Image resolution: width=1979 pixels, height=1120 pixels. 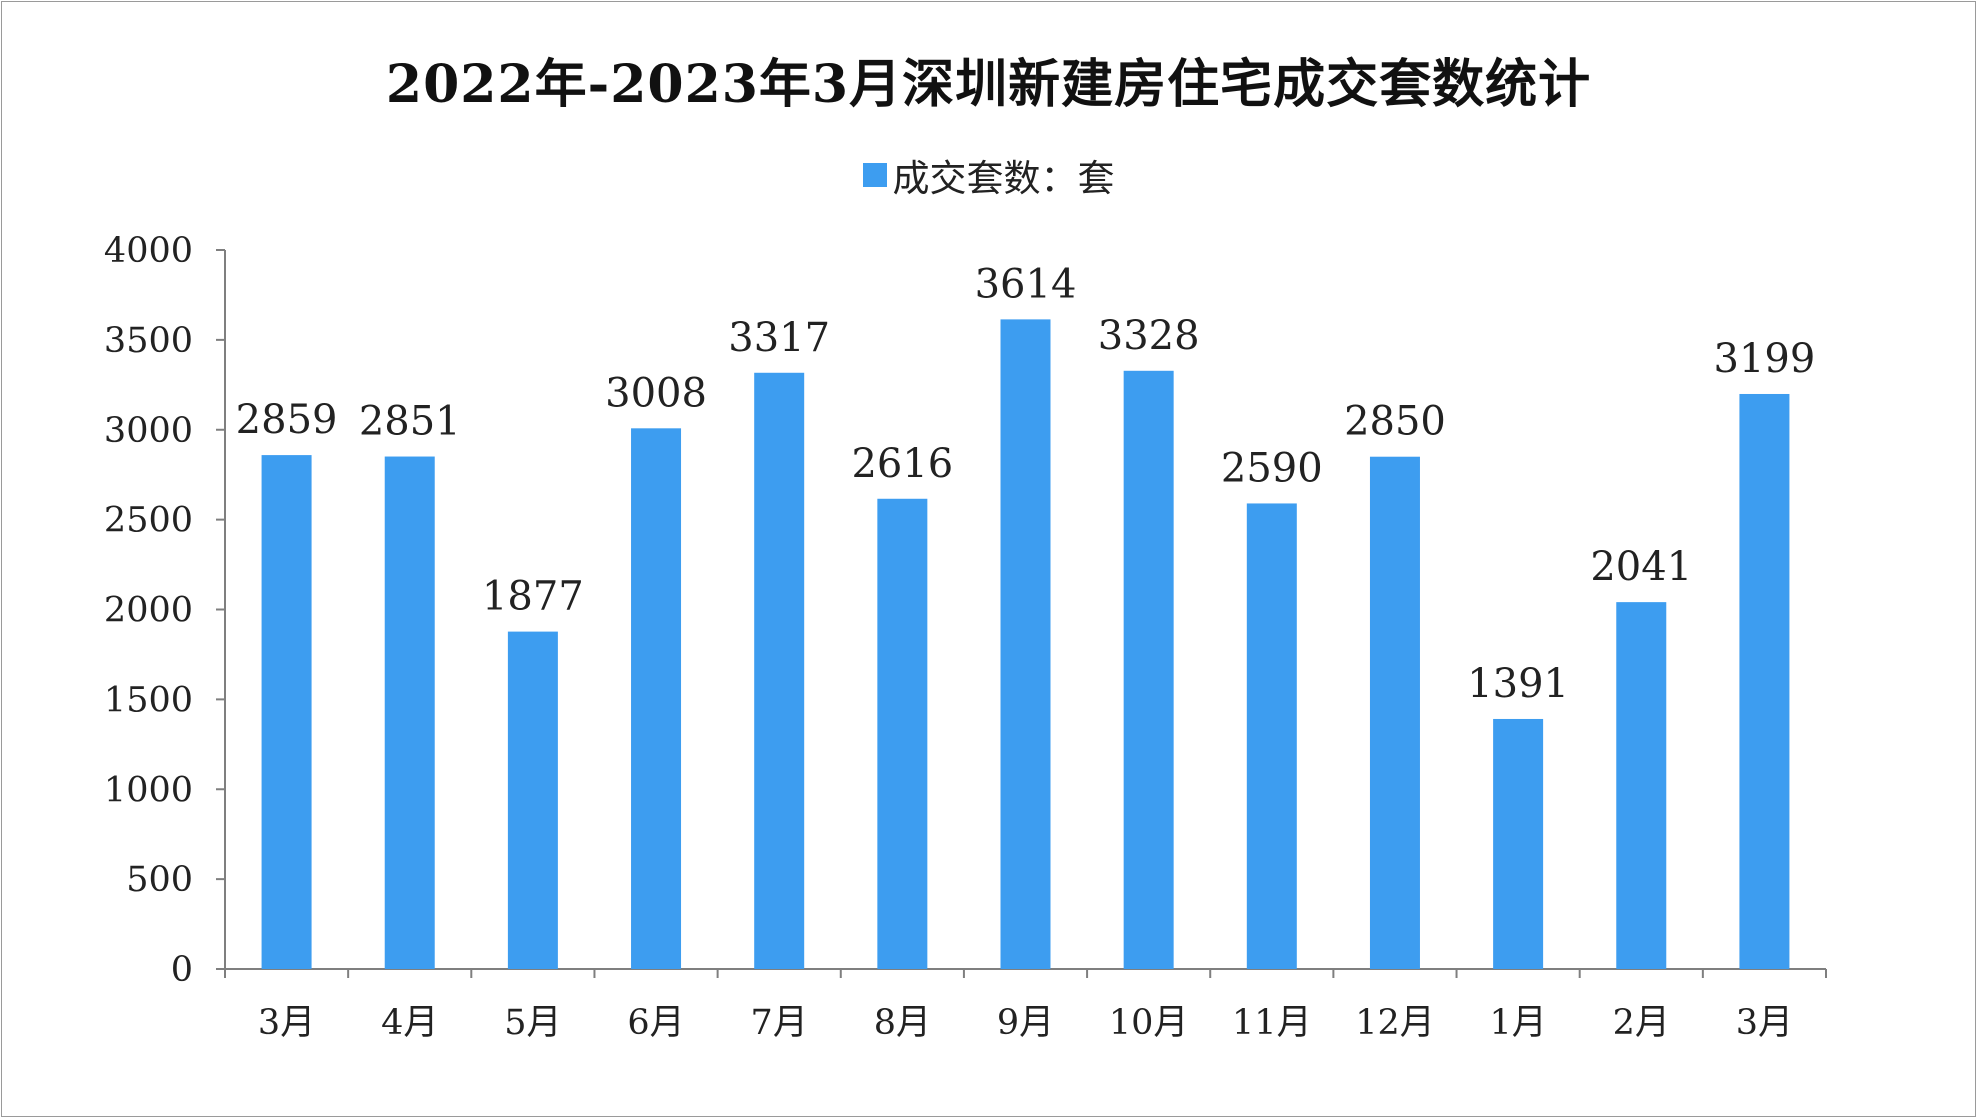 What do you see at coordinates (1641, 1023) in the screenshot?
I see `x-tick-label: 2月` at bounding box center [1641, 1023].